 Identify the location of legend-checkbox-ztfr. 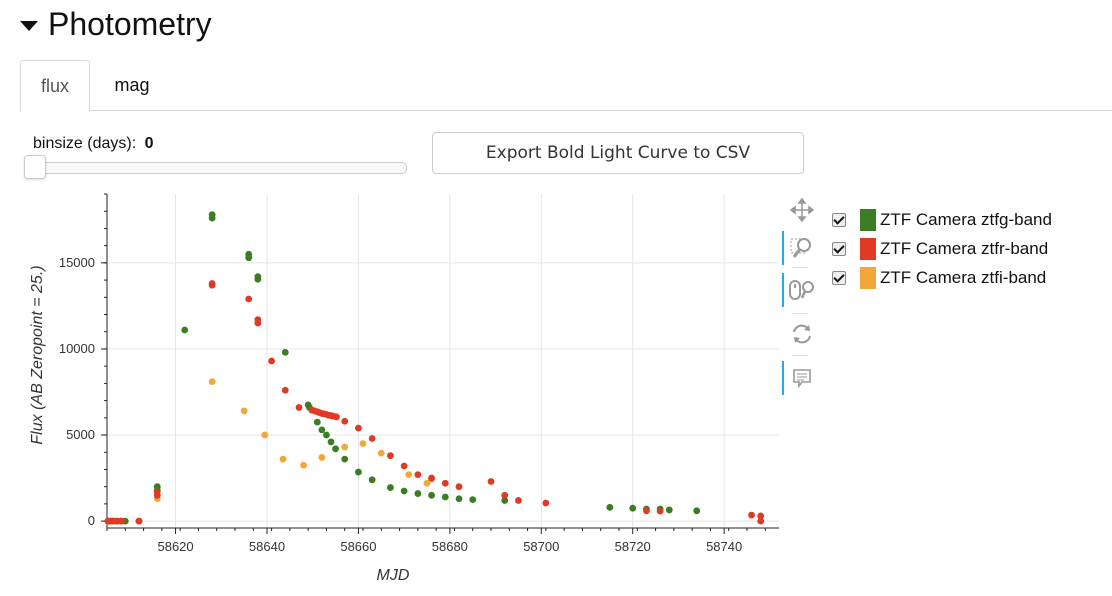
(839, 248).